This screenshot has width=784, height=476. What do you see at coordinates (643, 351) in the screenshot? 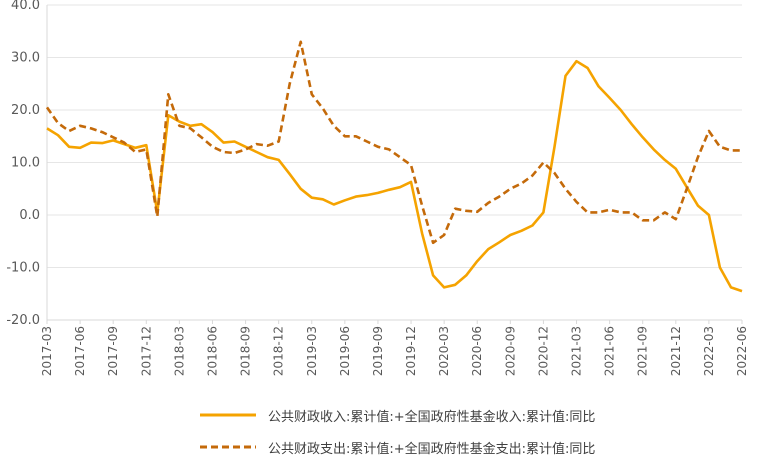
I see `x-tick-label: 2021-09` at bounding box center [643, 351].